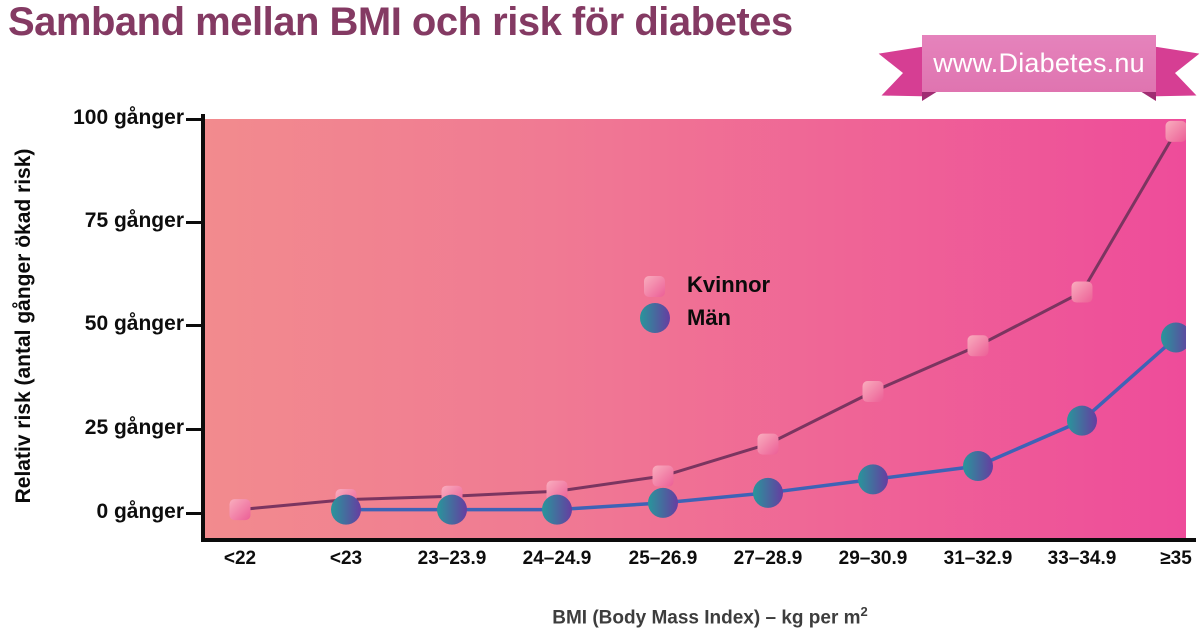  What do you see at coordinates (400, 22) in the screenshot?
I see `page-title: Samband mellan BMI och risk för diabetes` at bounding box center [400, 22].